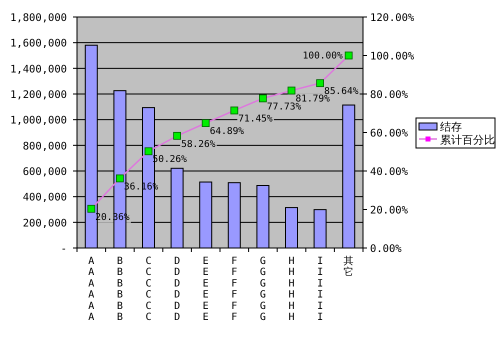  I want to click on y-tick-label: 600,000, so click(44, 172).